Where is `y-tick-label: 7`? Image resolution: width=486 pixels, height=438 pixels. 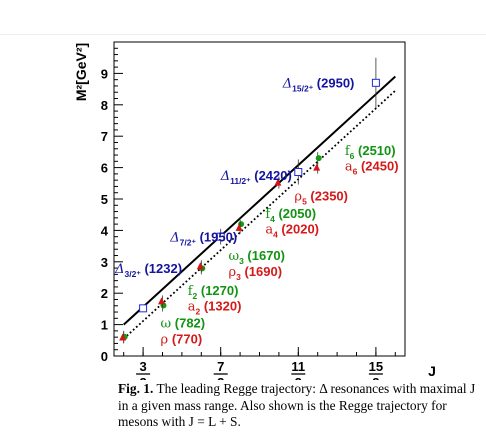
y-tick-label: 7 is located at coordinates (104, 136).